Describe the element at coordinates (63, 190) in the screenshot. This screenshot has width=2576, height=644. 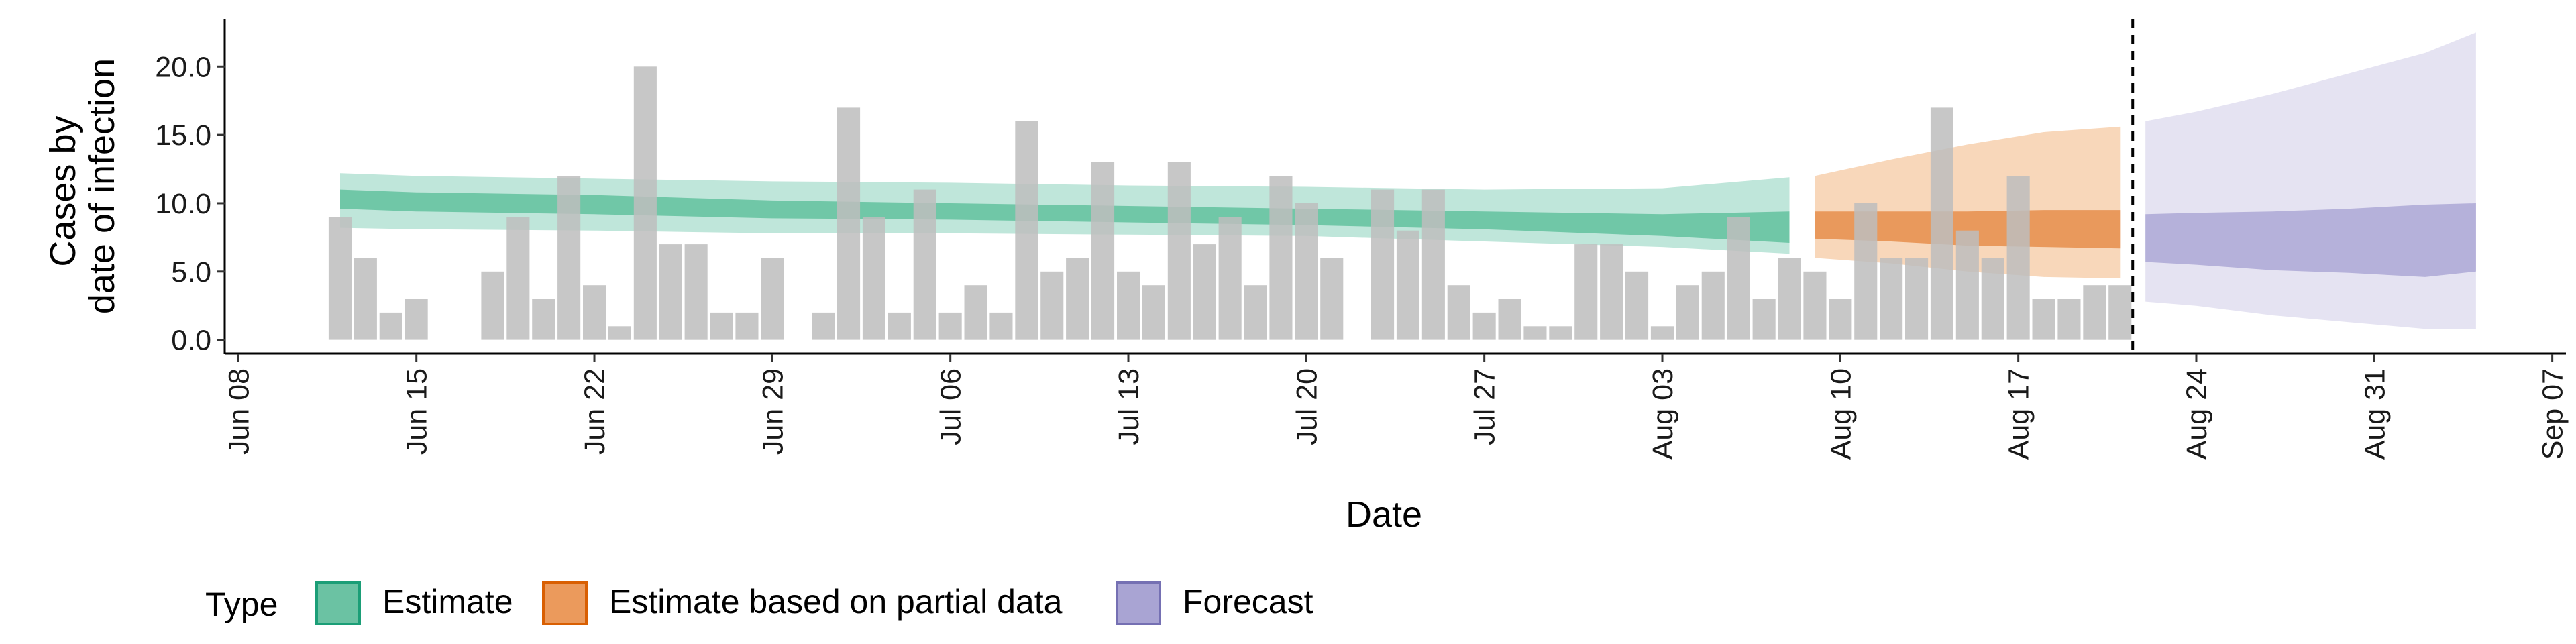
I see `y-axis-title-line-1: Cases by` at that location.